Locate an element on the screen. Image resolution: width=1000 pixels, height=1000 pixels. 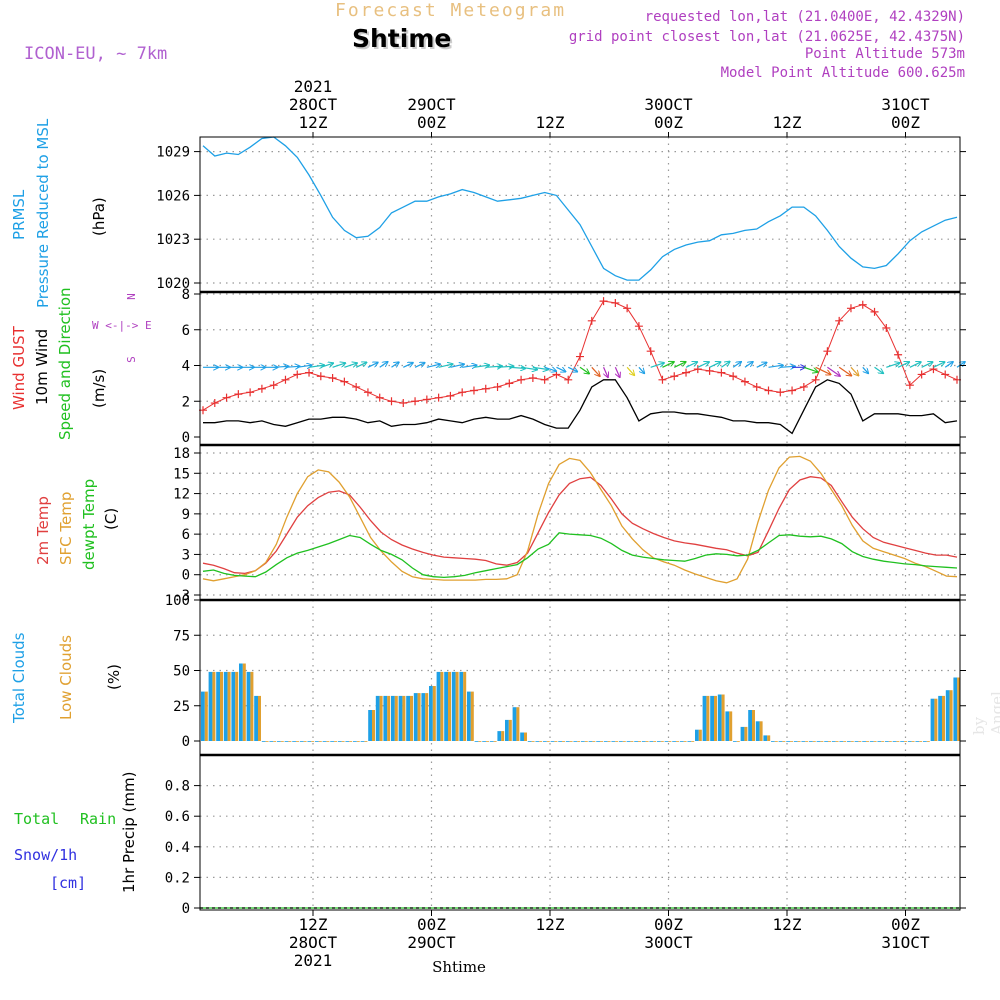
y-tick-label: 0.4 is located at coordinates (177, 848).